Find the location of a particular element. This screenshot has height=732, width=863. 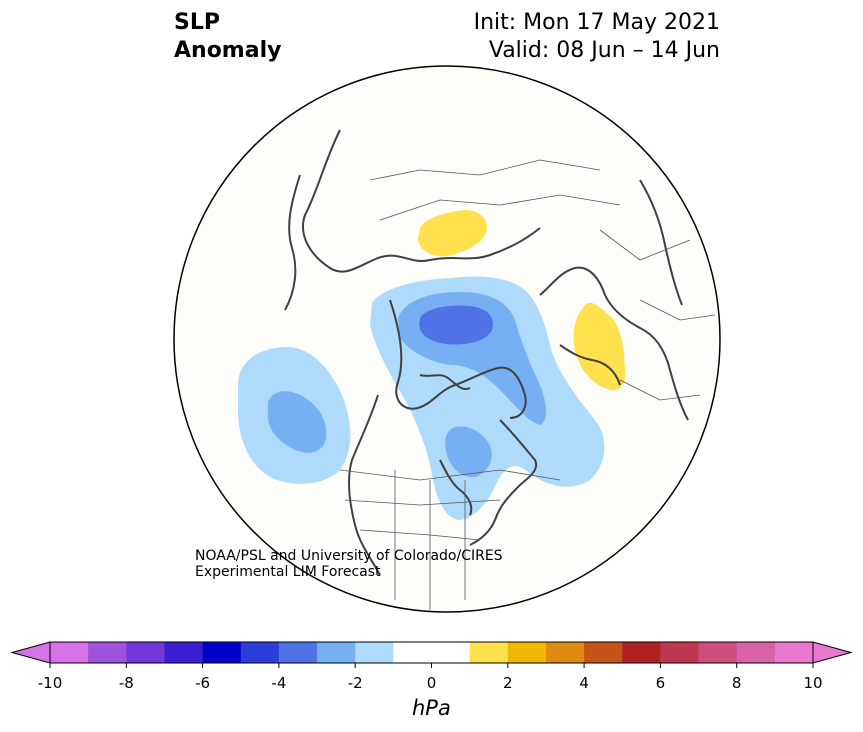

init-date: Init: Mon 17 May 2021 is located at coordinates (596, 22).